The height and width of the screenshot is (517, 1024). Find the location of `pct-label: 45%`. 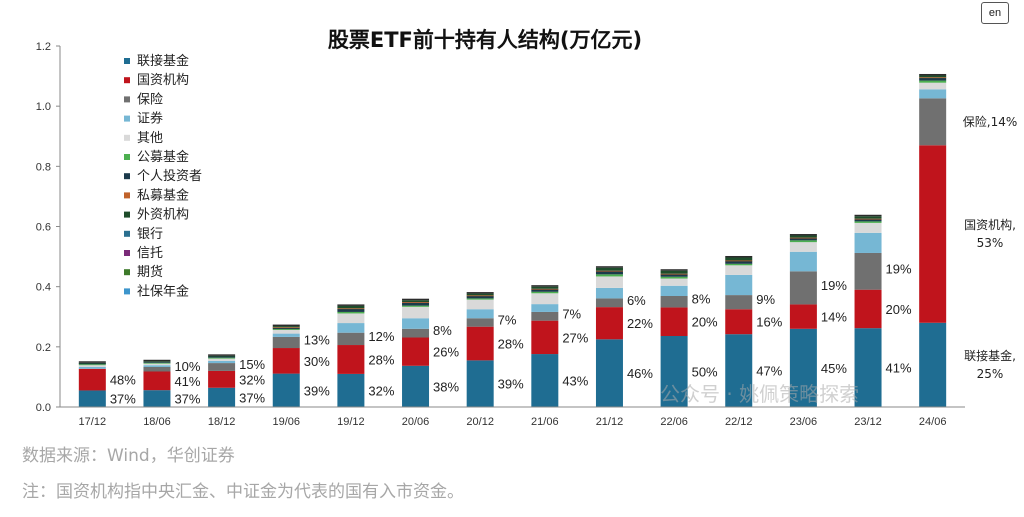

pct-label: 45% is located at coordinates (834, 368).